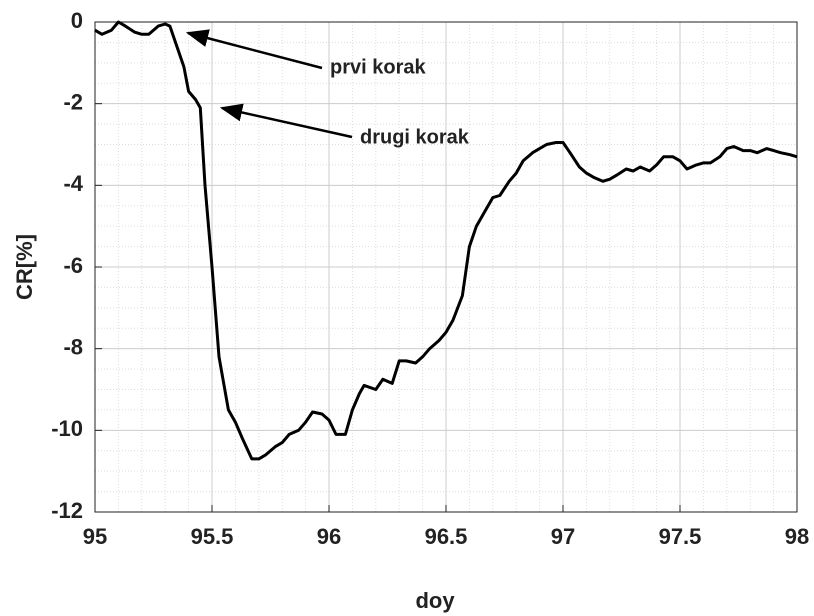 Image resolution: width=814 pixels, height=616 pixels. What do you see at coordinates (73, 101) in the screenshot?
I see `y-tick-label: -2` at bounding box center [73, 101].